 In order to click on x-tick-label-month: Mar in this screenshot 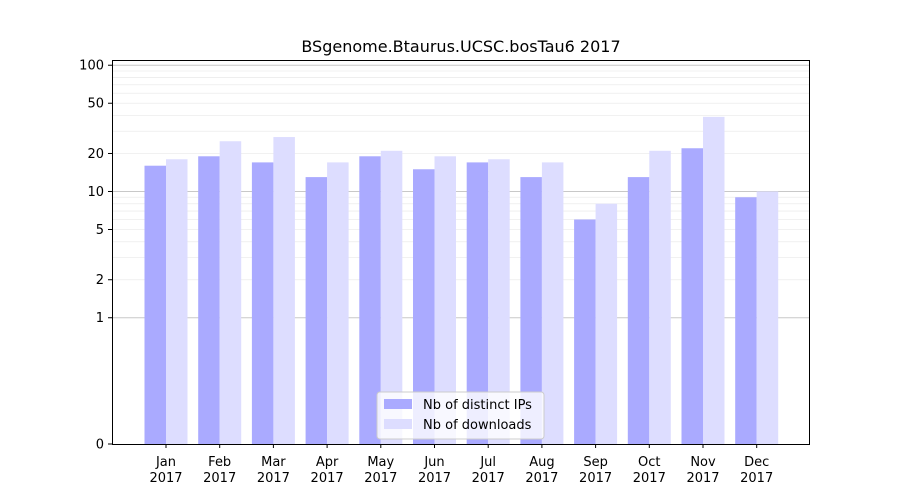, I will do `click(273, 462)`.